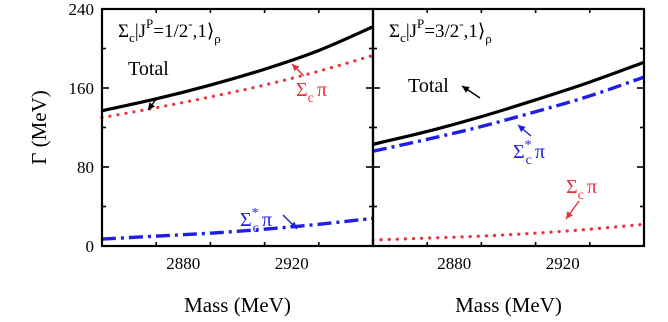 The width and height of the screenshot is (668, 322). Describe the element at coordinates (90, 246) in the screenshot. I see `y-tick-label: 0` at that location.